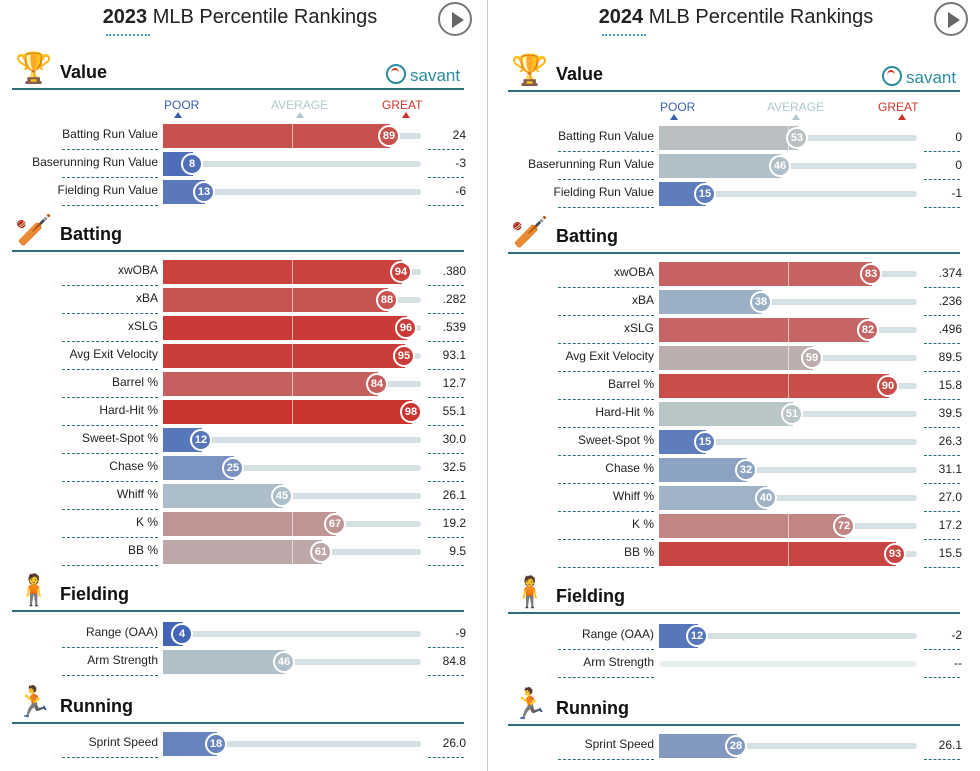  I want to click on percentile-badge: 61, so click(321, 552).